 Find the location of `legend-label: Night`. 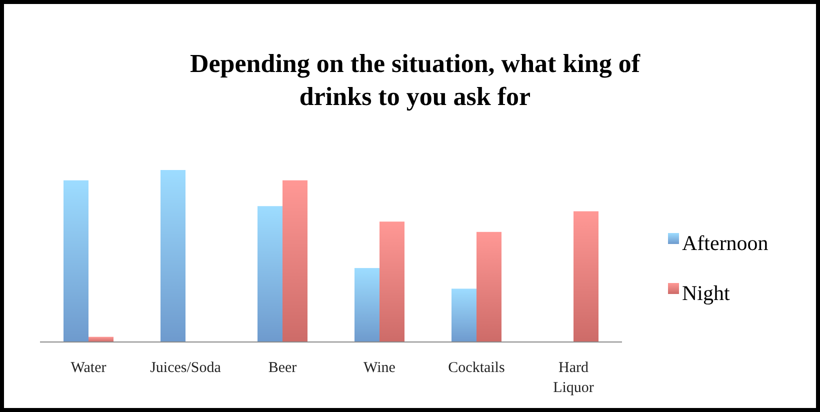

legend-label: Night is located at coordinates (706, 293).